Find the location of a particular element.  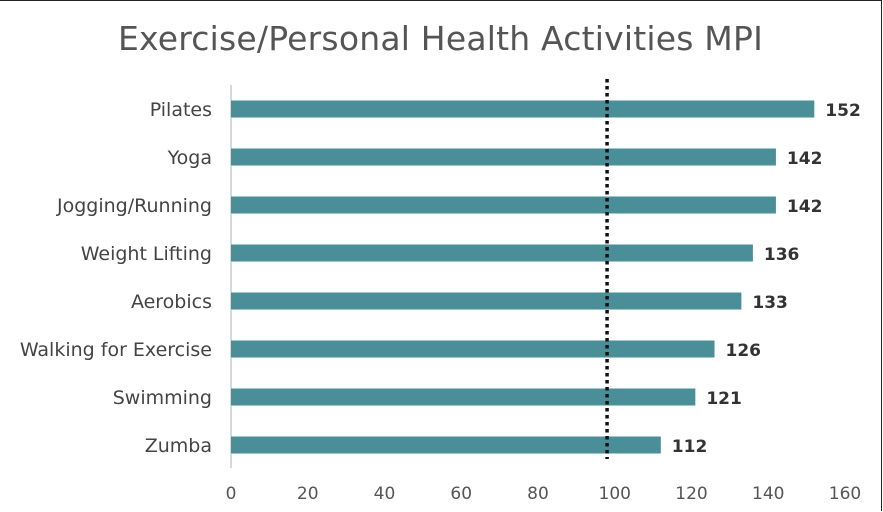

x-tick-label: 40 is located at coordinates (385, 494).